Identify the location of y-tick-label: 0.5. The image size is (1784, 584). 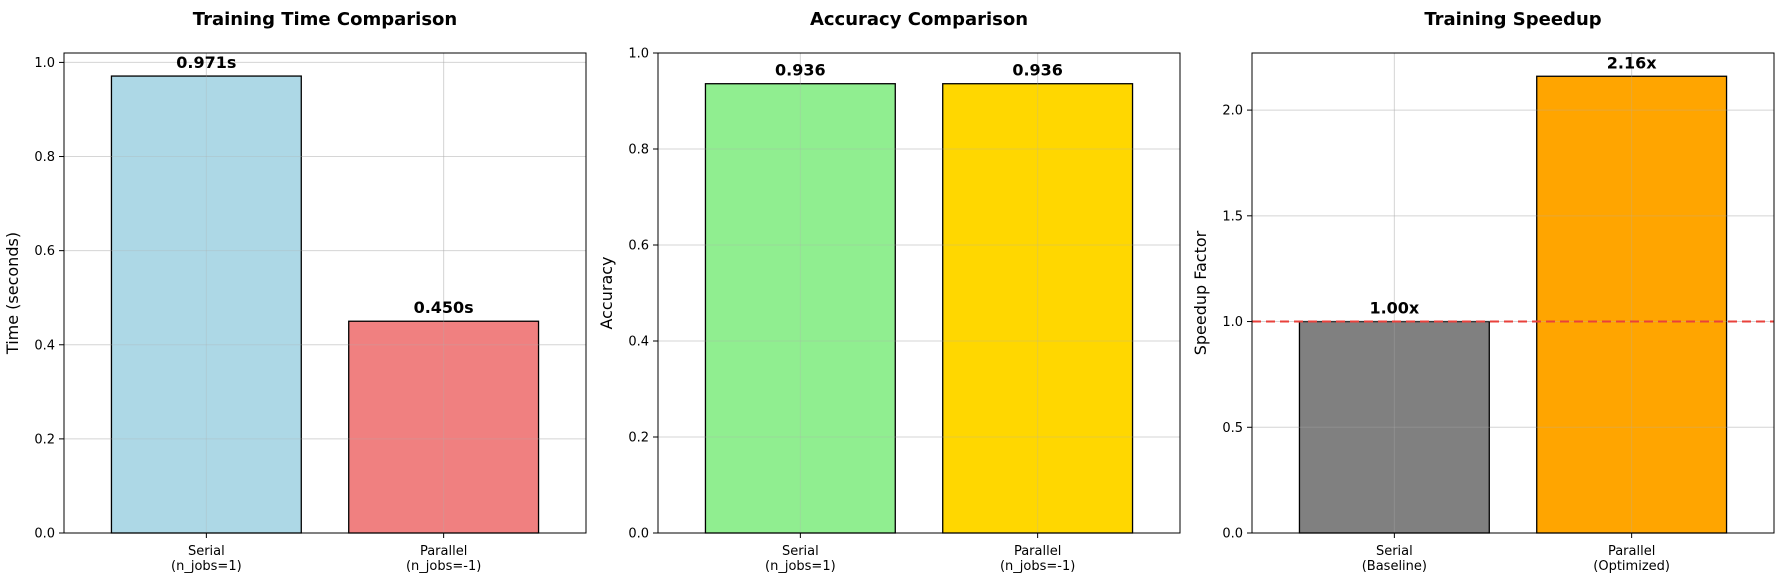
(1232, 428).